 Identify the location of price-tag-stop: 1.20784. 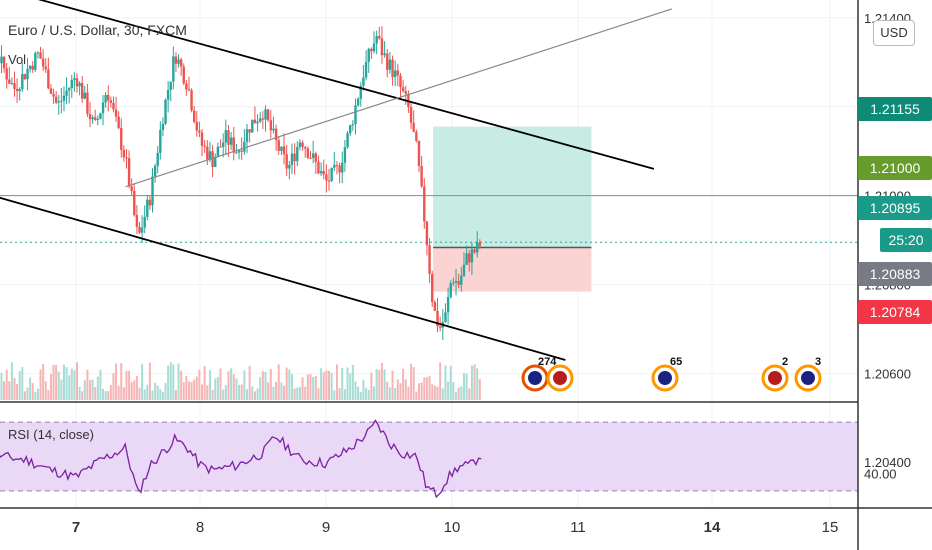
(895, 312).